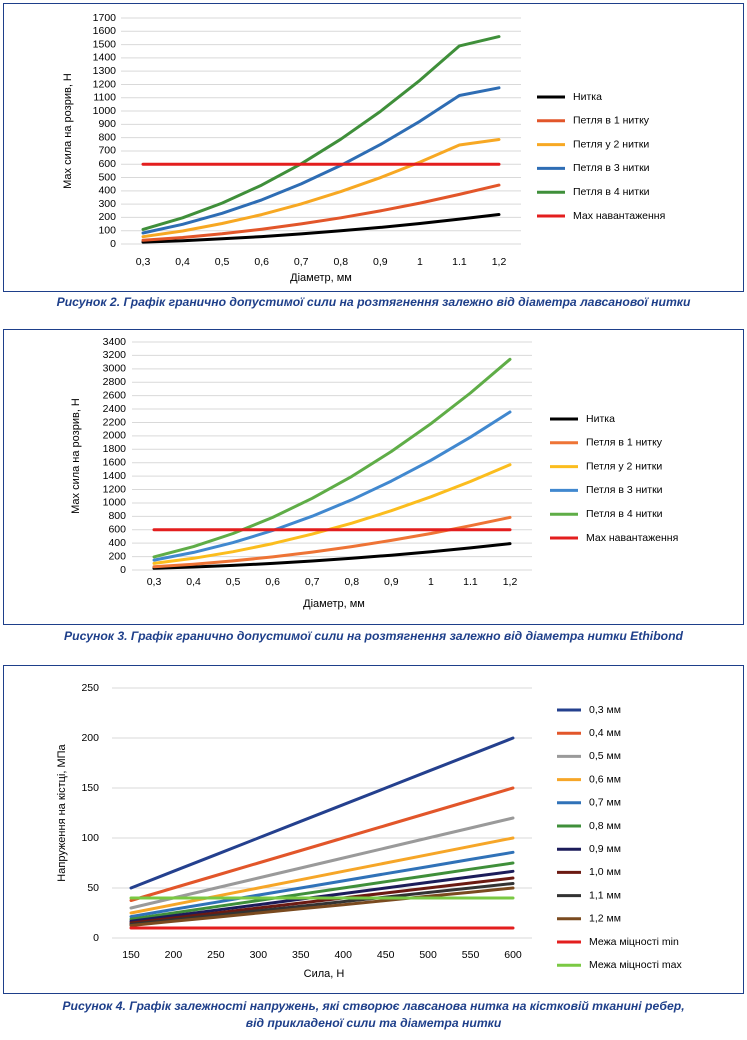  Describe the element at coordinates (93, 888) in the screenshot. I see `y-tick-label: 50` at that location.